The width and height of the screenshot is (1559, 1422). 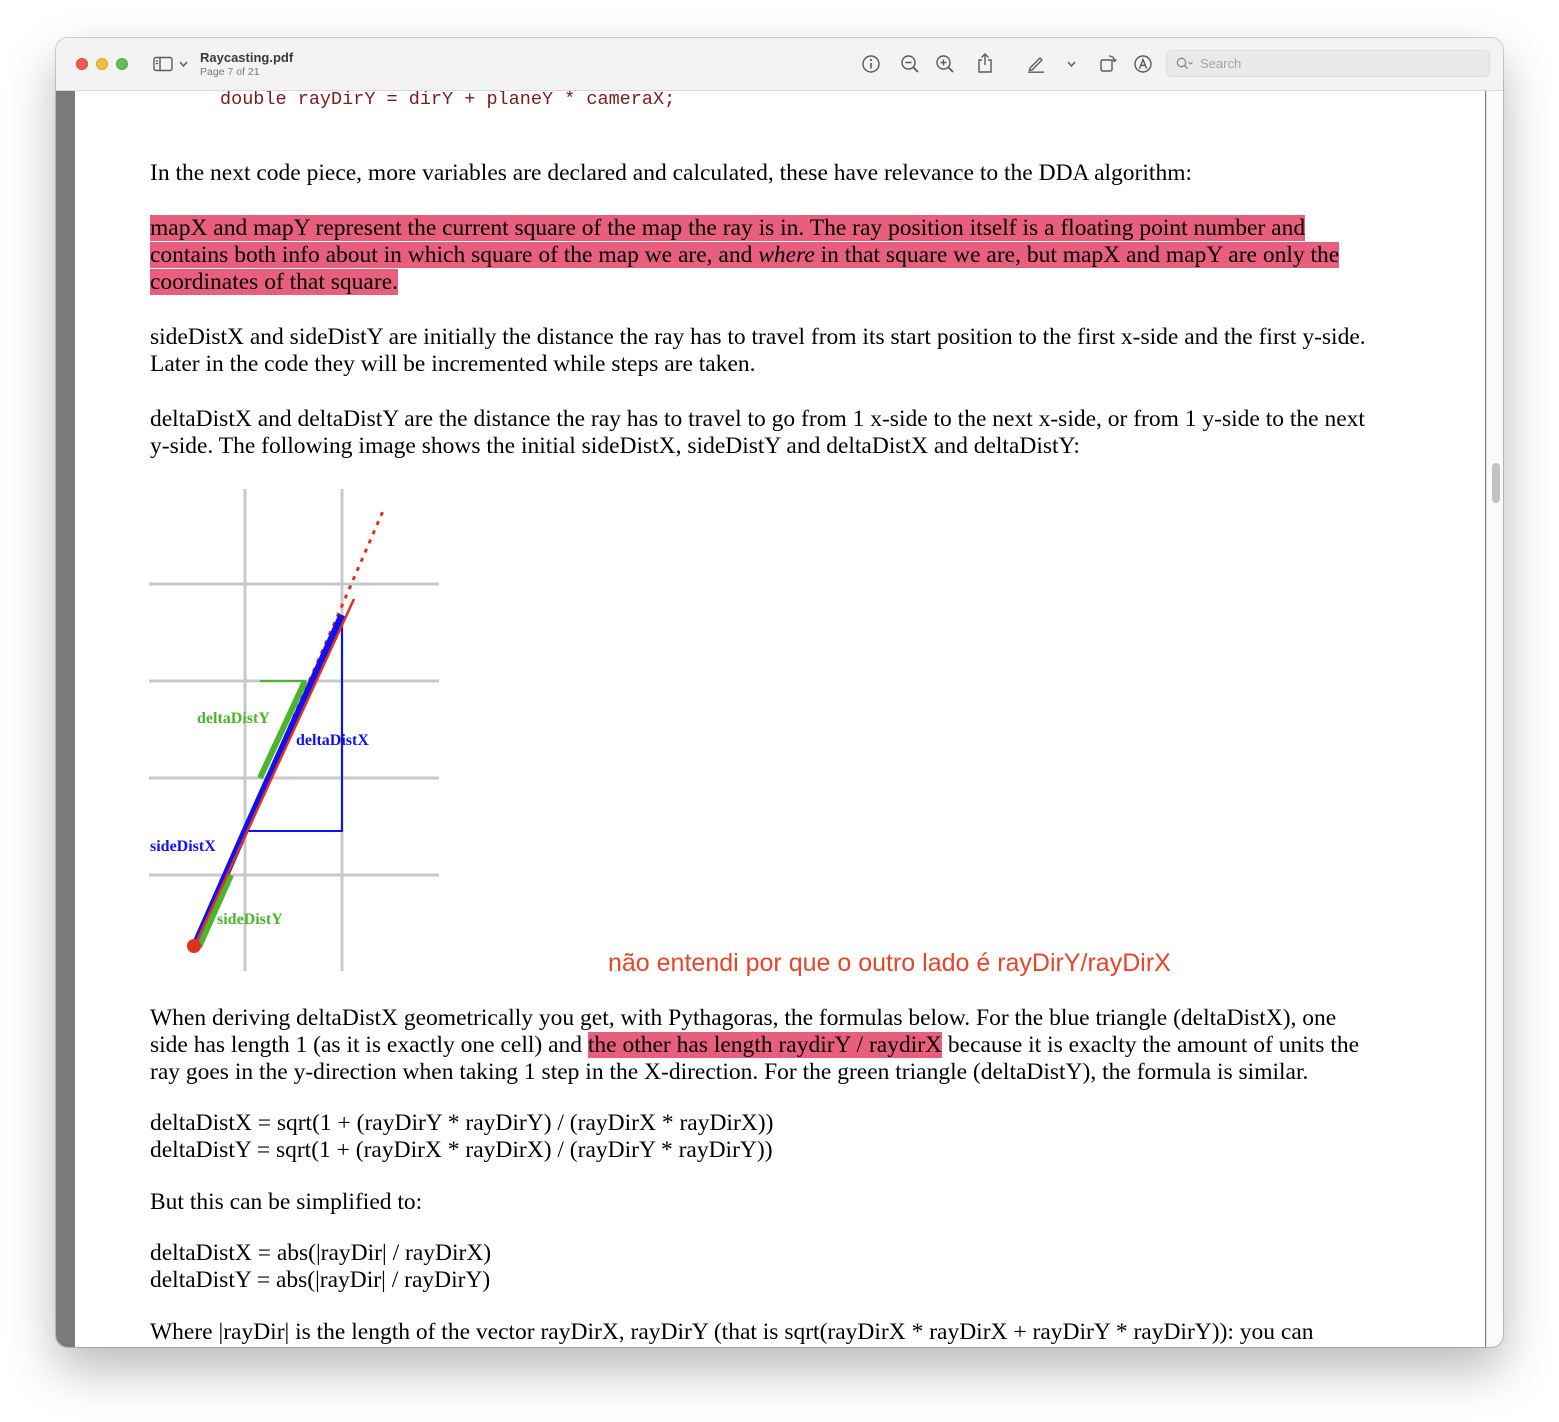 What do you see at coordinates (332, 740) in the screenshot?
I see `label-delta-dist-x: deltaDistX` at bounding box center [332, 740].